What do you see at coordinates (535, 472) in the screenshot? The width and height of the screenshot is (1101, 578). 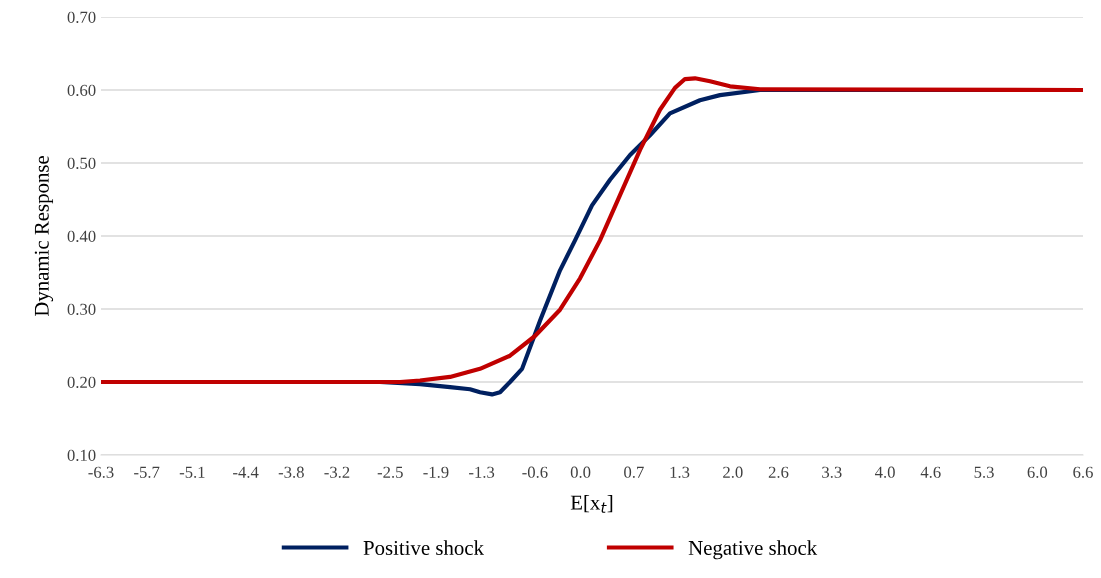 I see `x-tick-label: -0.6` at bounding box center [535, 472].